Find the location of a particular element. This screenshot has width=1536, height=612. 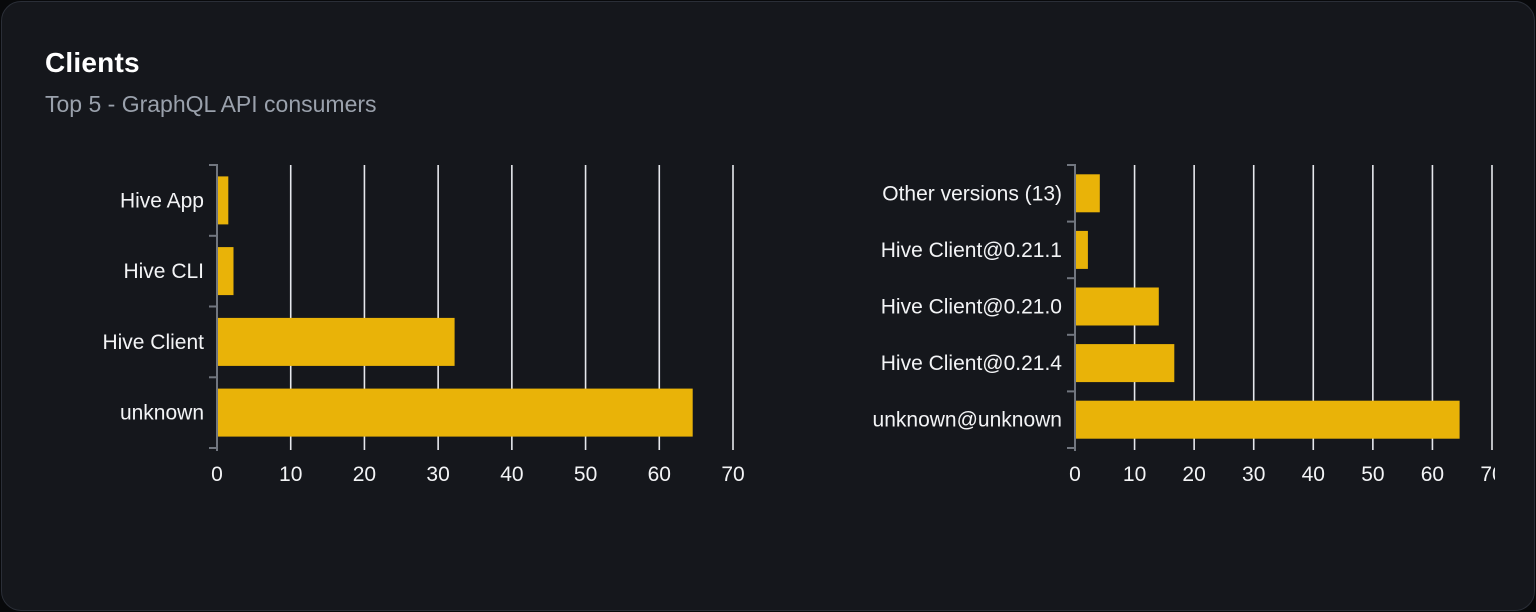

category-label-unknown: unknown is located at coordinates (162, 413).